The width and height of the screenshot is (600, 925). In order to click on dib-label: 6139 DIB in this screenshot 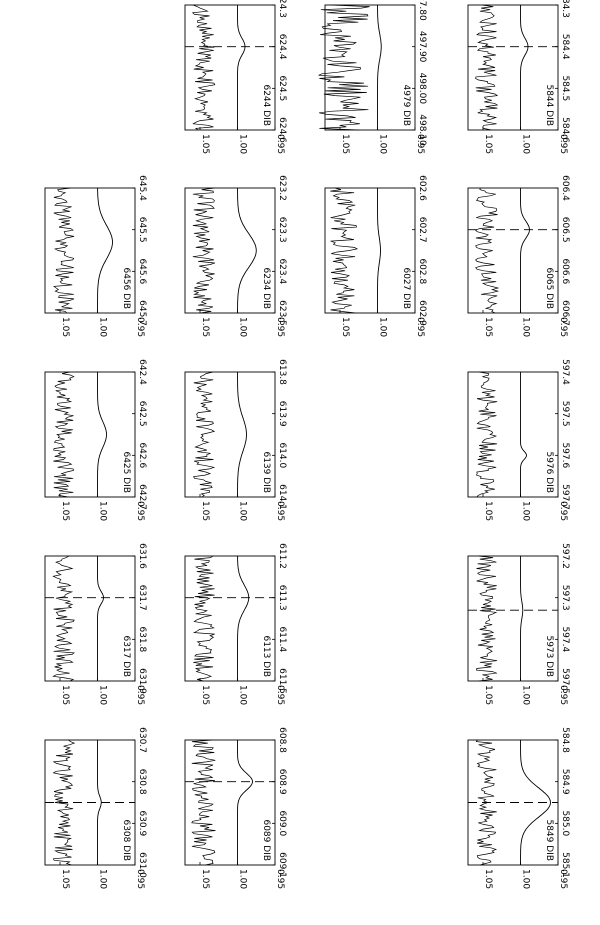, I will do `click(266, 472)`.